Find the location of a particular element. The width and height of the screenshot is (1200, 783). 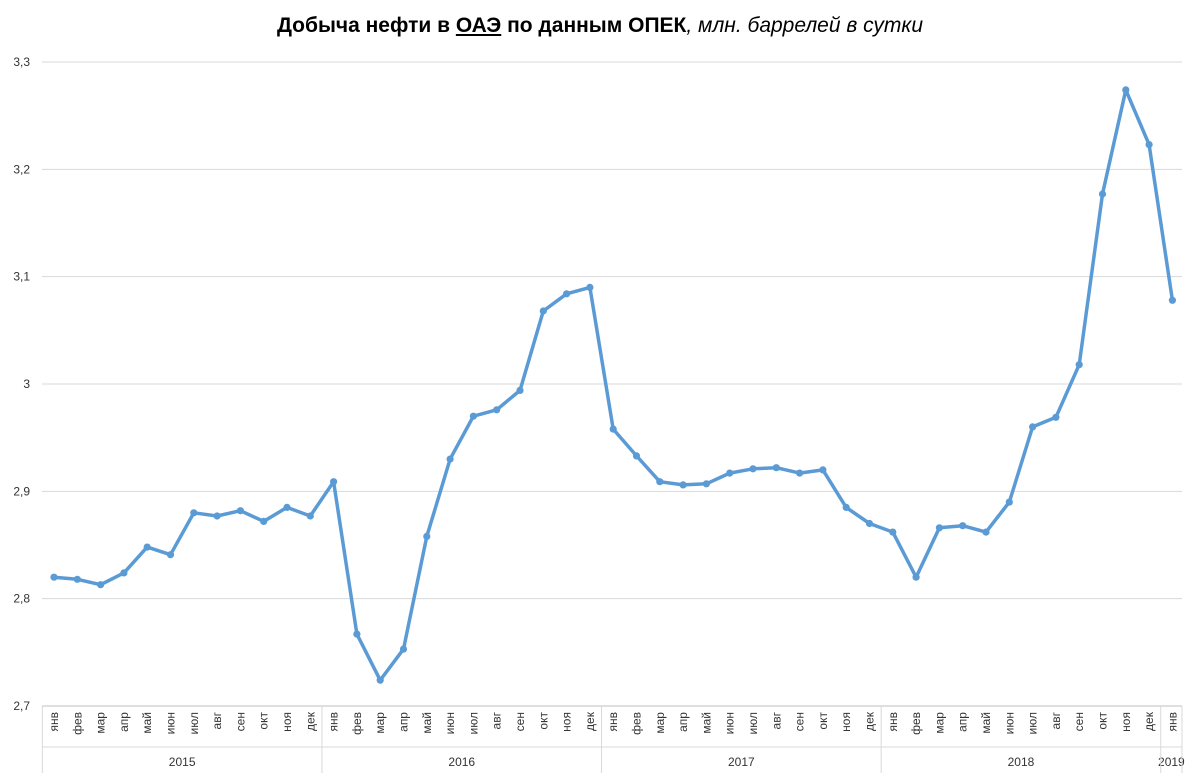

title-part-4: , млн. баррелей в сутки is located at coordinates (805, 25).